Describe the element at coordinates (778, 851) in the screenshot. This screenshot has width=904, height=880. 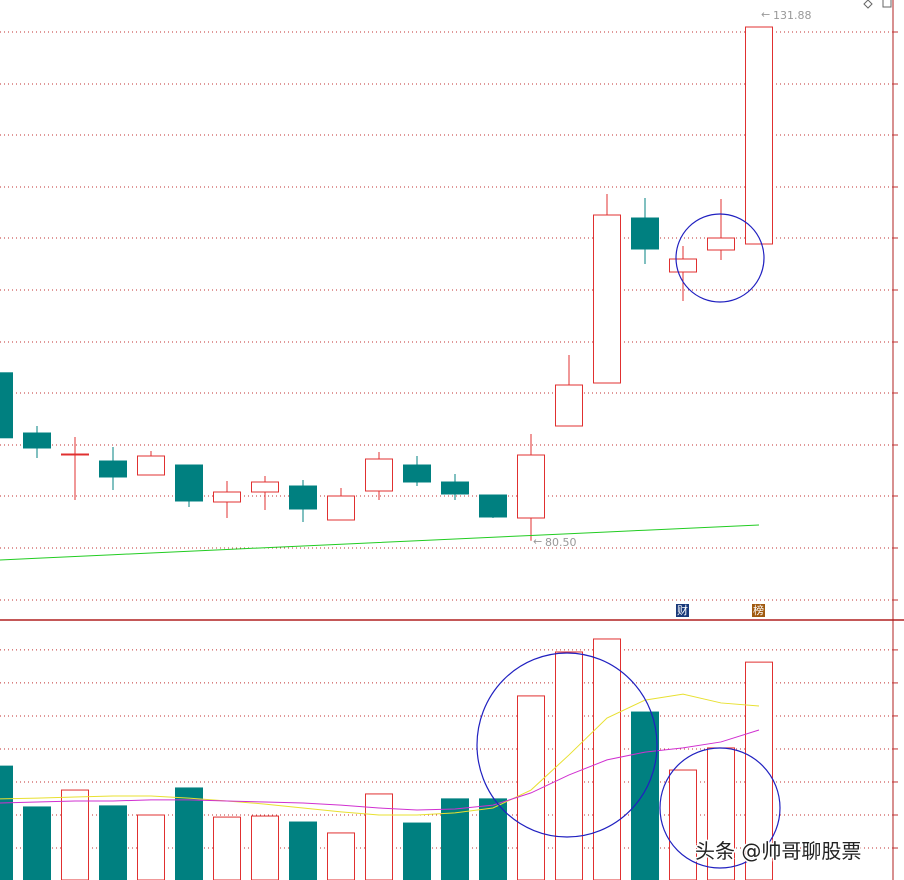
I see `watermark: 头条 @帅哥聊股票` at that location.